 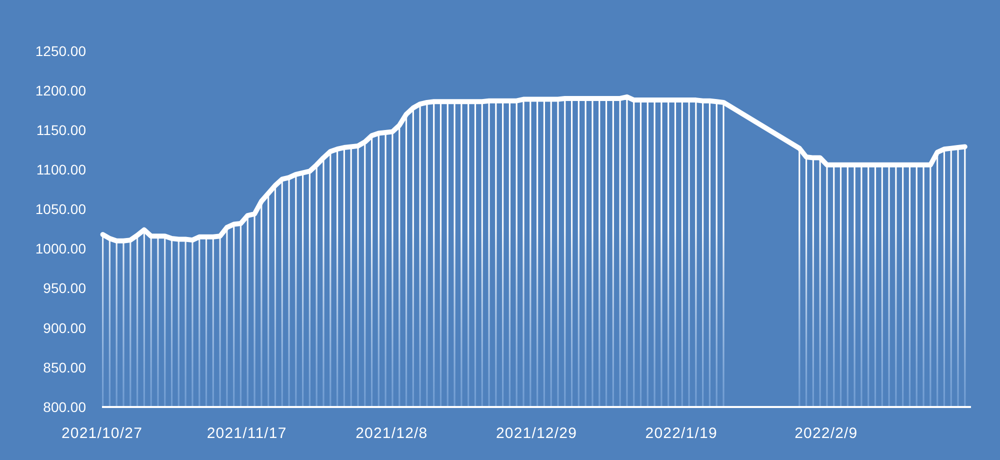 I want to click on y-tick-label: 850.00, so click(x=64, y=367).